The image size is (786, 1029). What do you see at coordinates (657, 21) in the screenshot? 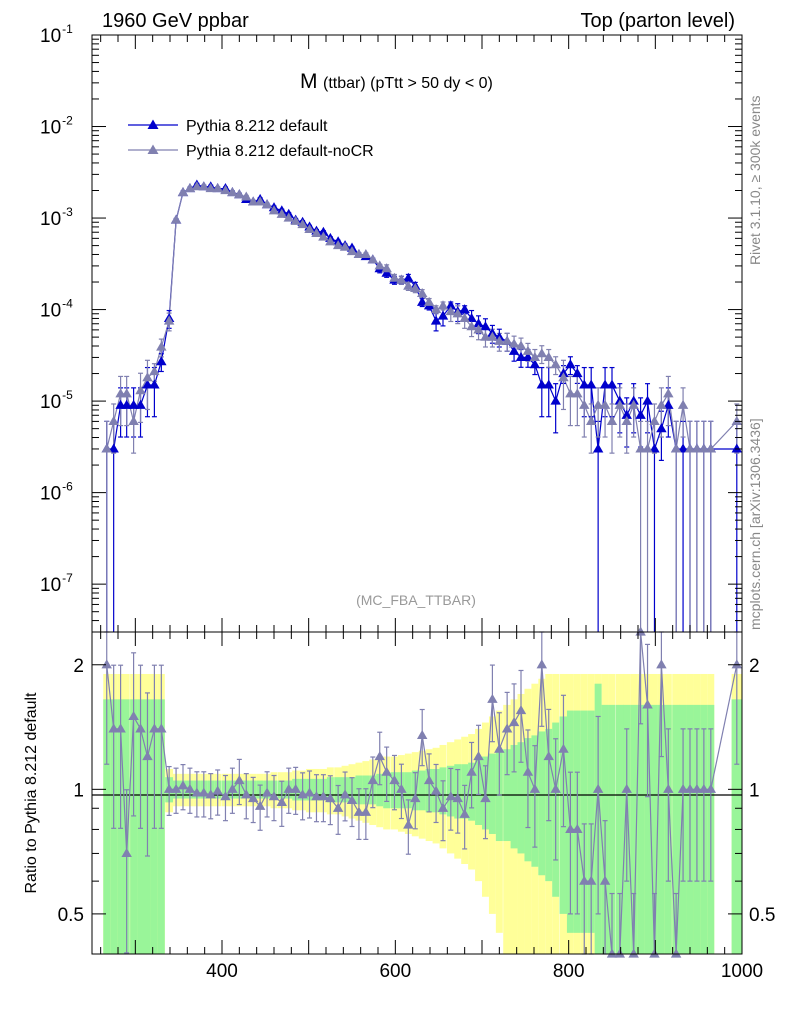
I see `header-right: Top (parton level)` at bounding box center [657, 21].